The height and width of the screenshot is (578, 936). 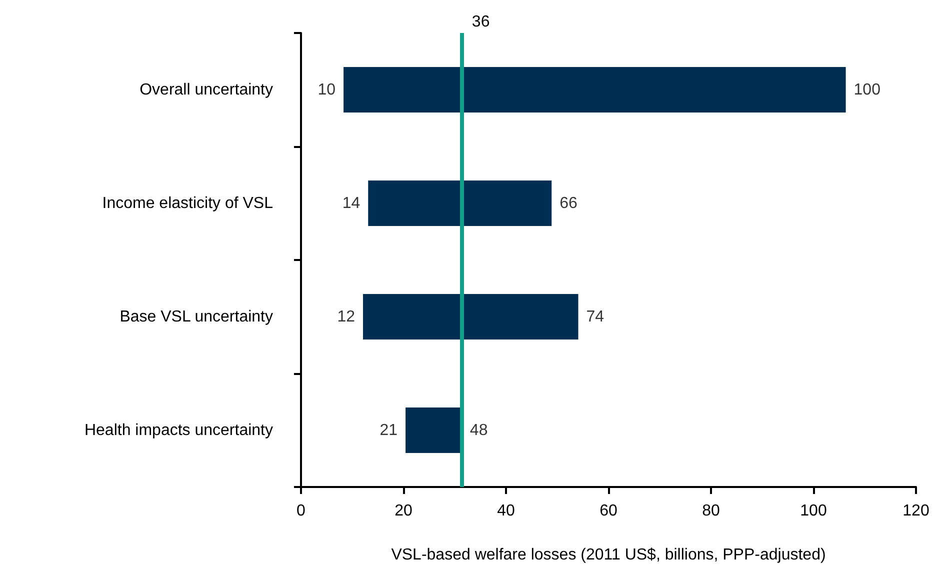 I want to click on x-tick-label: 120, so click(x=916, y=511).